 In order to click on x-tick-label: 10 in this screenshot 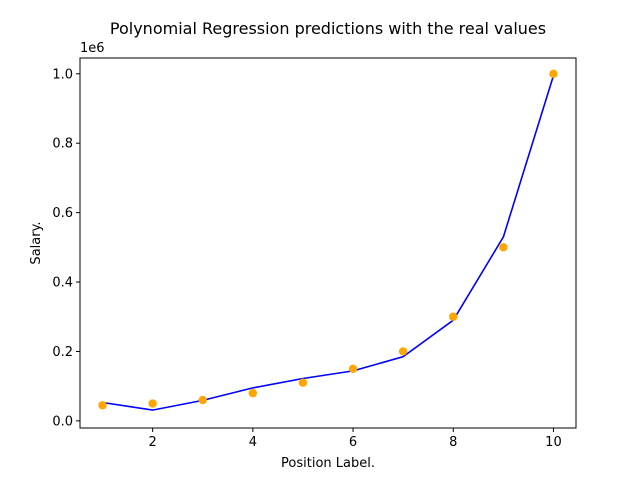, I will do `click(553, 442)`.